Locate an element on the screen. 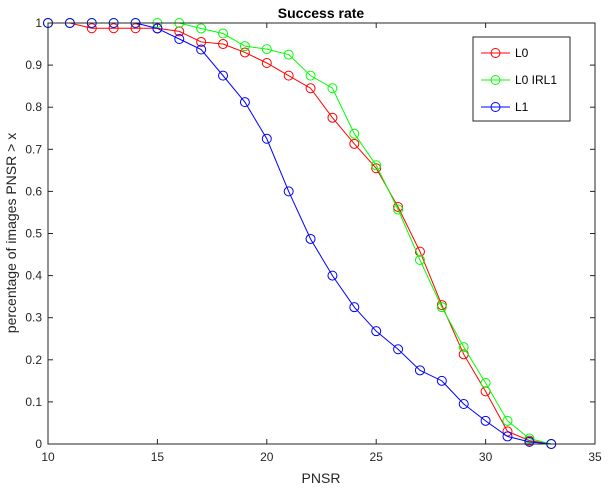  legend-items: L0 L0 IRL1 L1 is located at coordinates (519, 80).